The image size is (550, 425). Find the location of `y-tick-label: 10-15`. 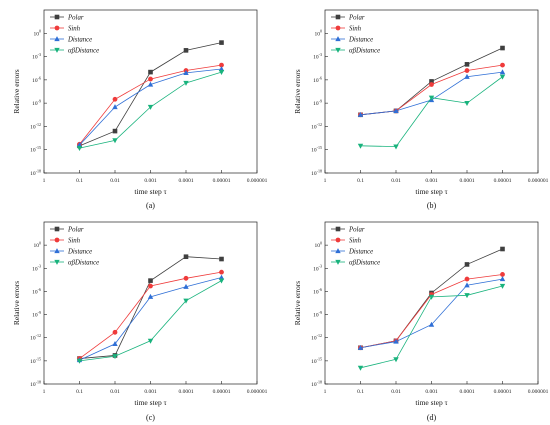

y-tick-label: 10-15 is located at coordinates (316, 360).